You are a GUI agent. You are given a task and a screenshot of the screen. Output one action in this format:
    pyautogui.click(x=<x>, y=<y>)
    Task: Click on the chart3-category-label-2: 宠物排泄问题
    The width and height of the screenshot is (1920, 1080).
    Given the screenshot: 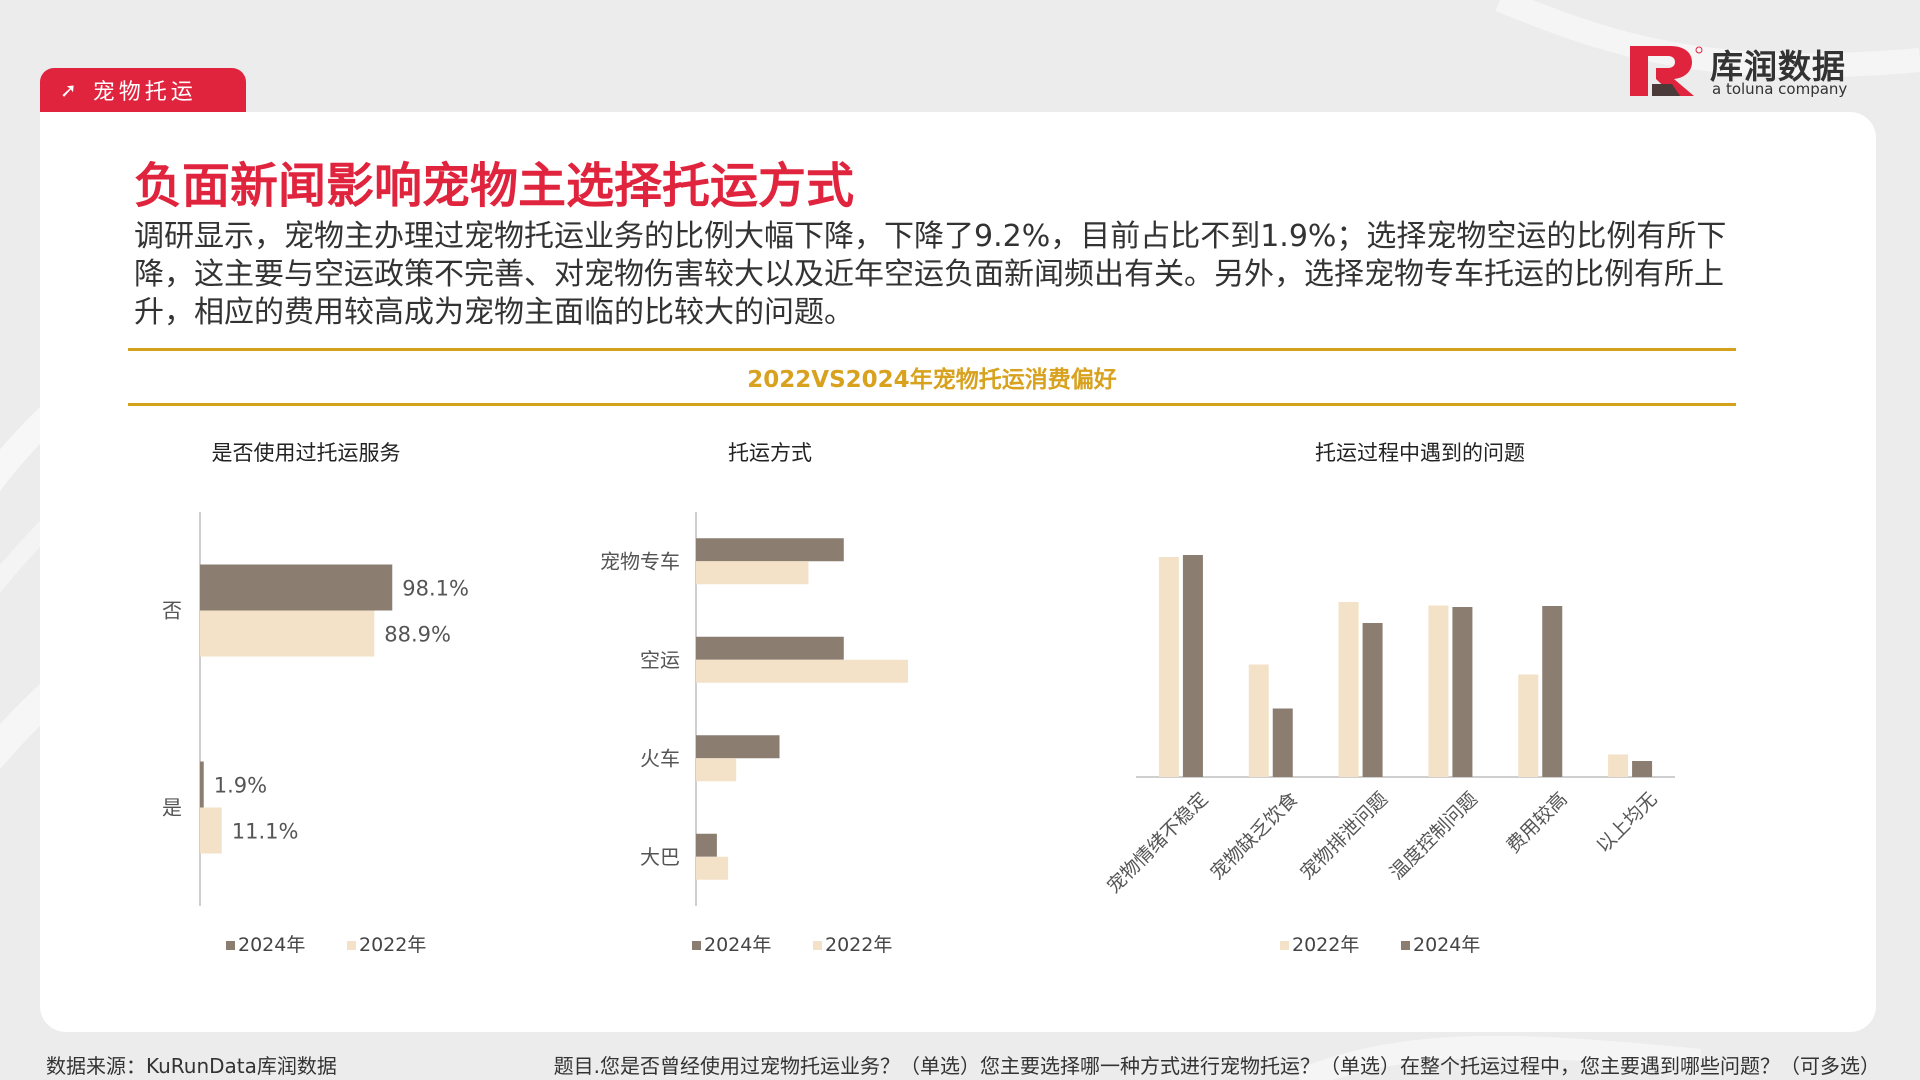 What is the action you would take?
    pyautogui.click(x=1344, y=836)
    